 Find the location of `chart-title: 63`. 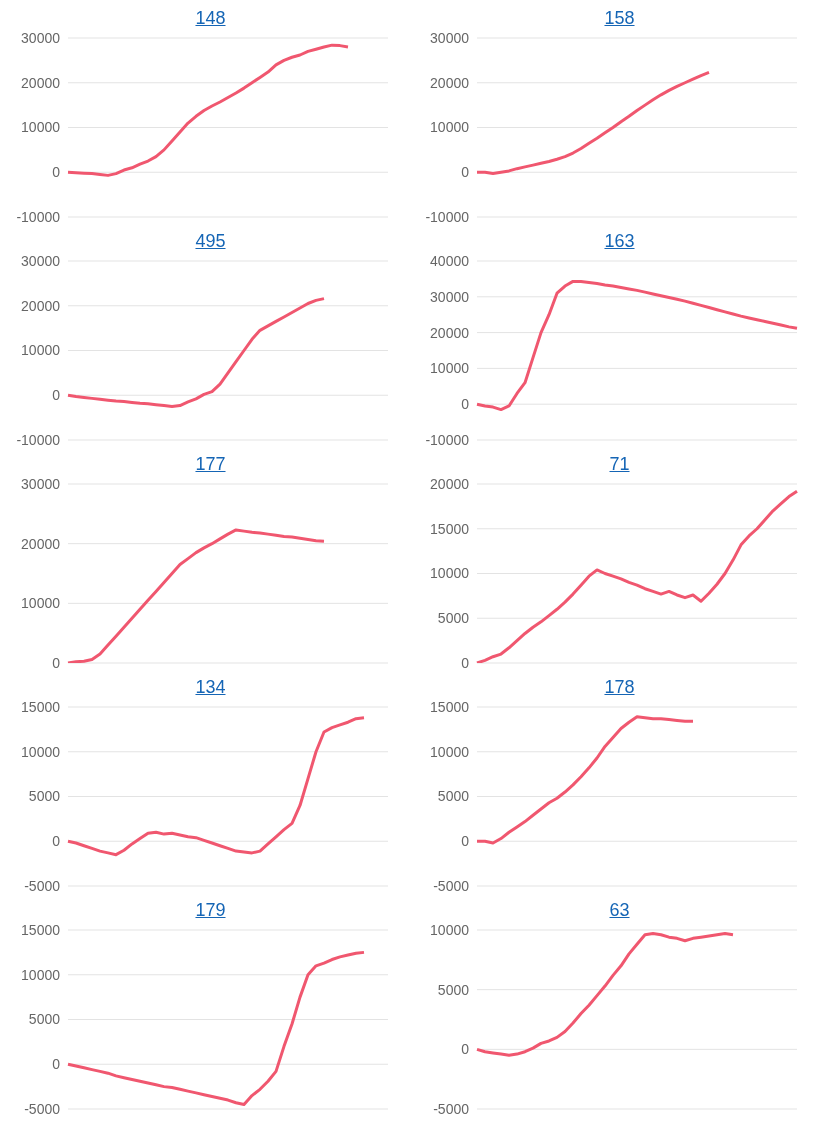

chart-title: 63 is located at coordinates (619, 911).